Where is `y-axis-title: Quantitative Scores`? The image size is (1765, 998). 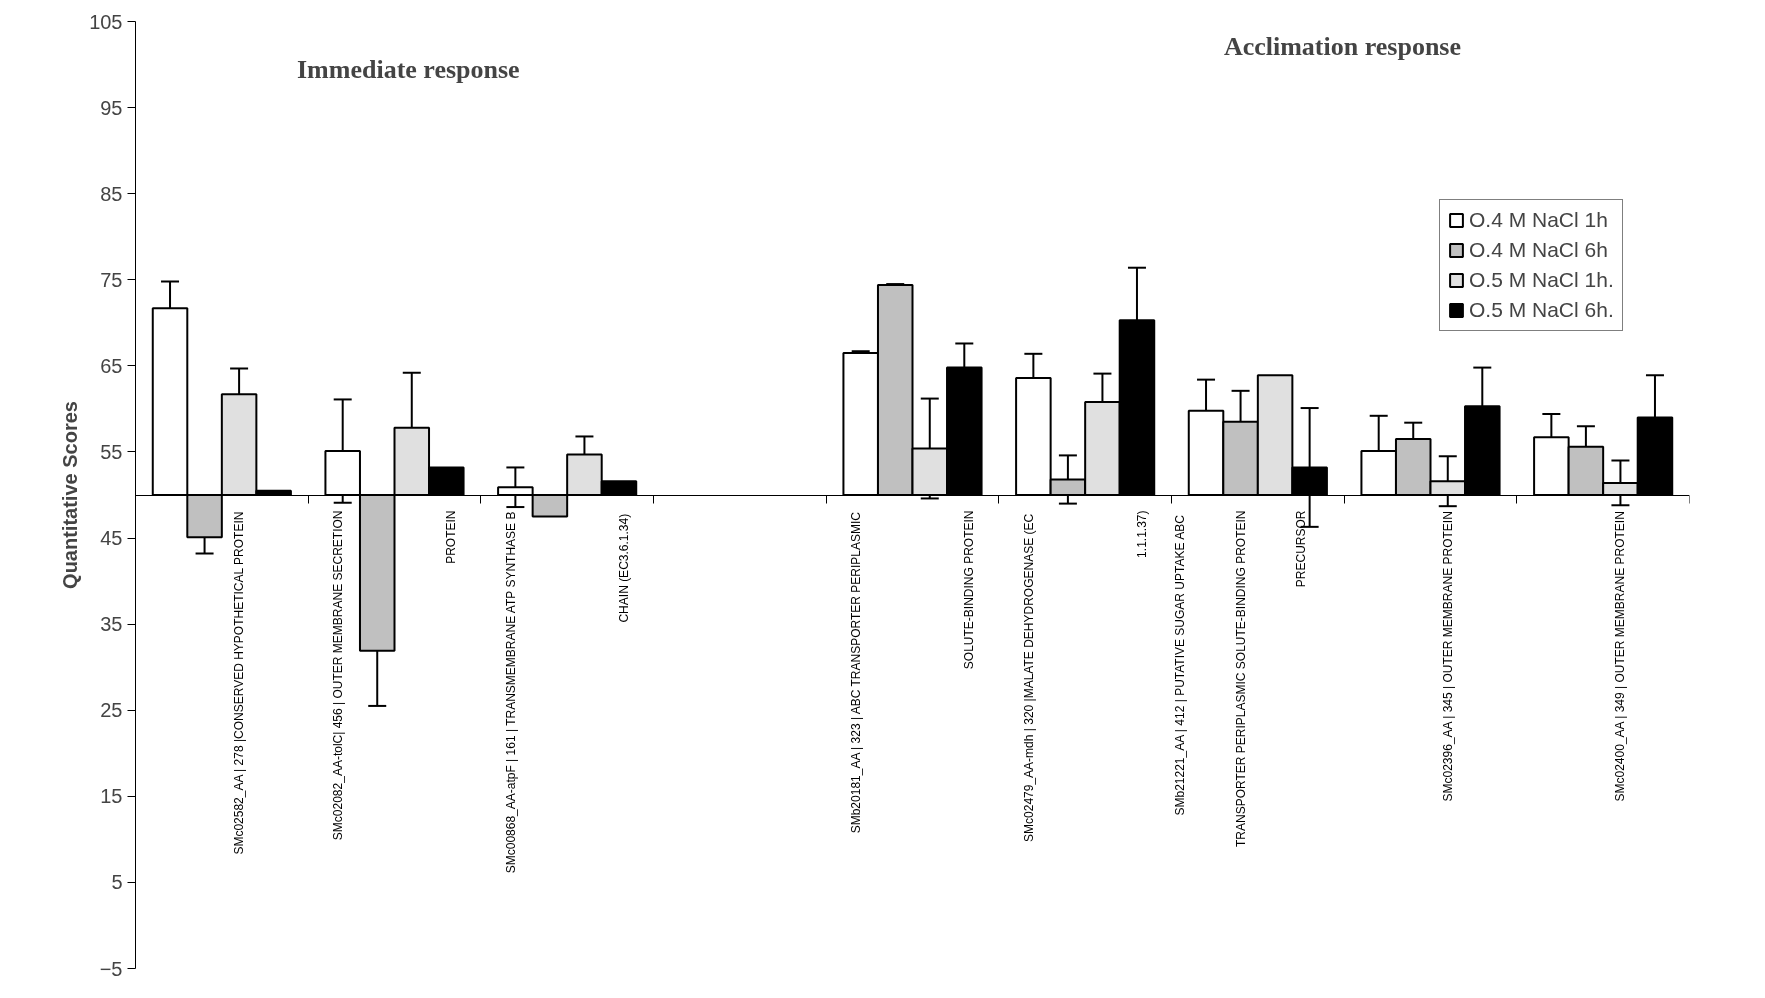
y-axis-title: Quantitative Scores is located at coordinates (70, 495).